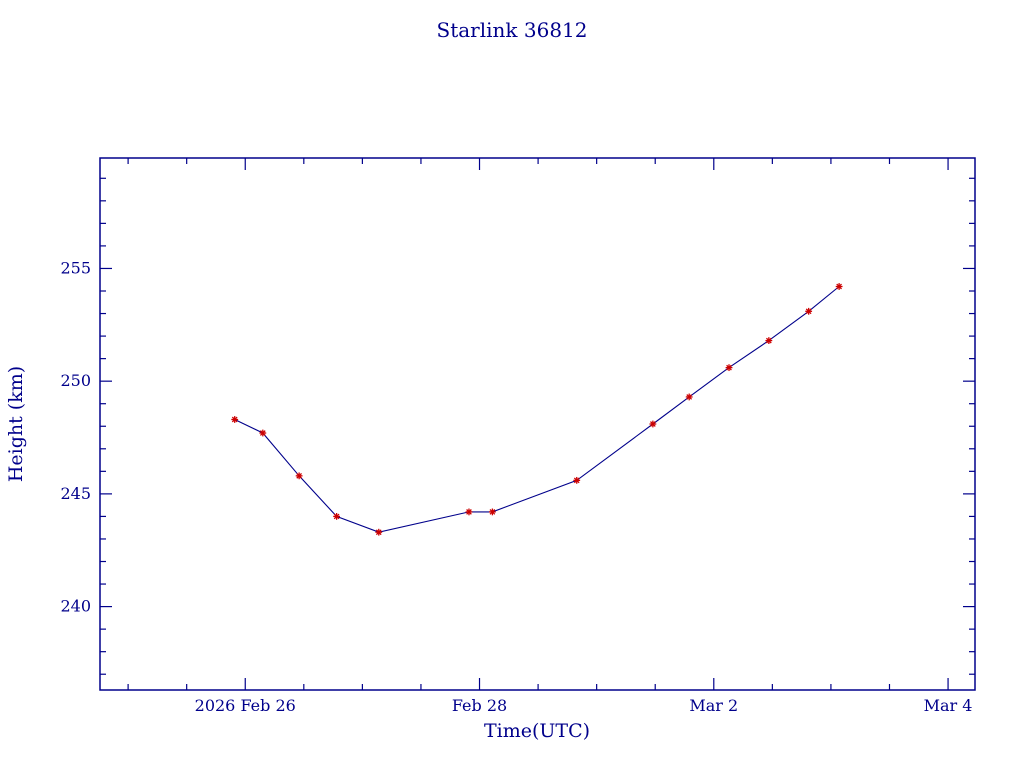 The image size is (1024, 768). What do you see at coordinates (948, 705) in the screenshot?
I see `x-tick-label: Mar 4` at bounding box center [948, 705].